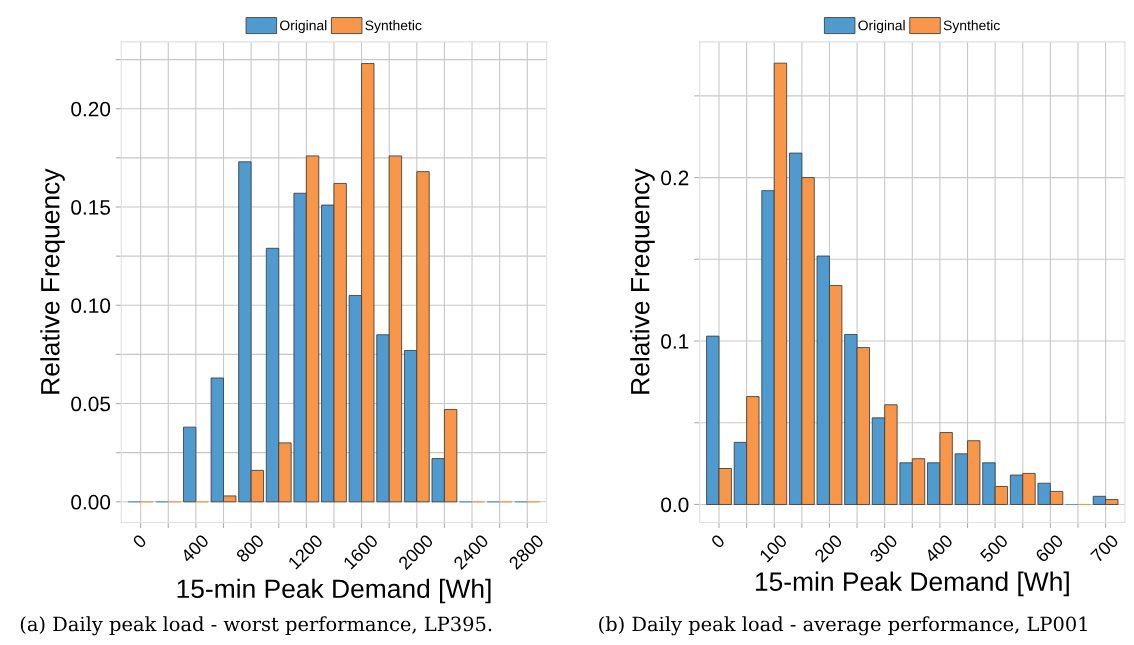 The width and height of the screenshot is (1134, 645). I want to click on y-tick-label: 0.20, so click(91, 109).